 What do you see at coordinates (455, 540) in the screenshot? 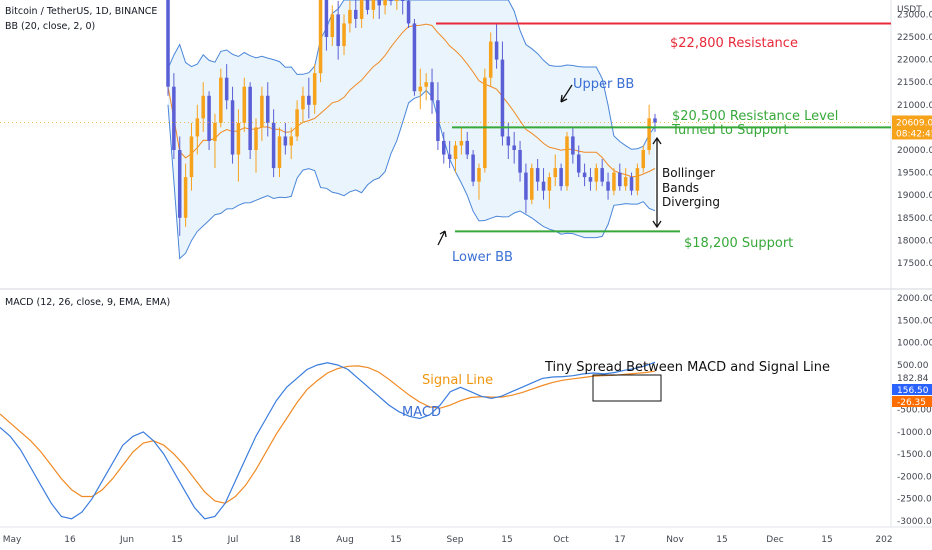
I see `time-tick-label: Sep` at bounding box center [455, 540].